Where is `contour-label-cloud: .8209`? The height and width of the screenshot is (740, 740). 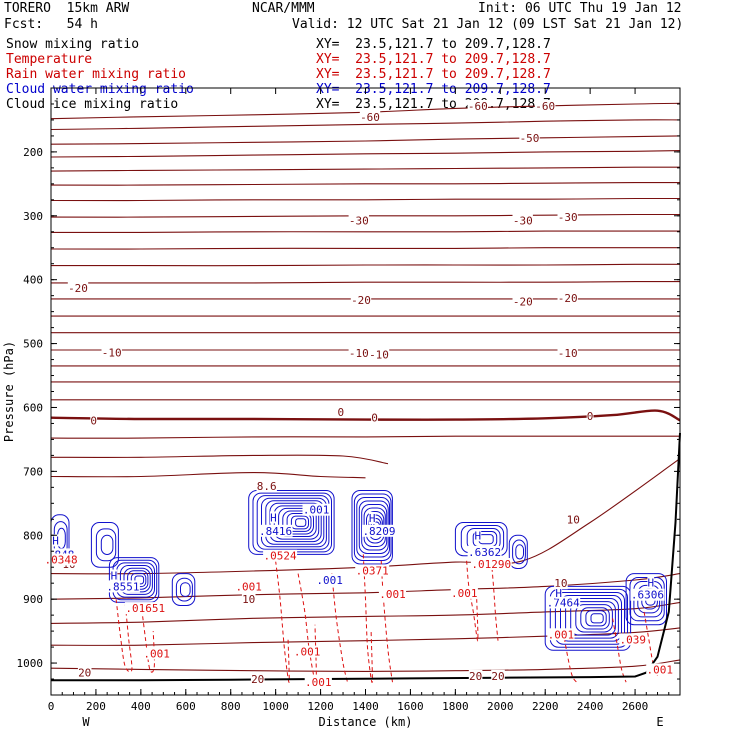 contour-label-cloud: .8209 is located at coordinates (378, 531).